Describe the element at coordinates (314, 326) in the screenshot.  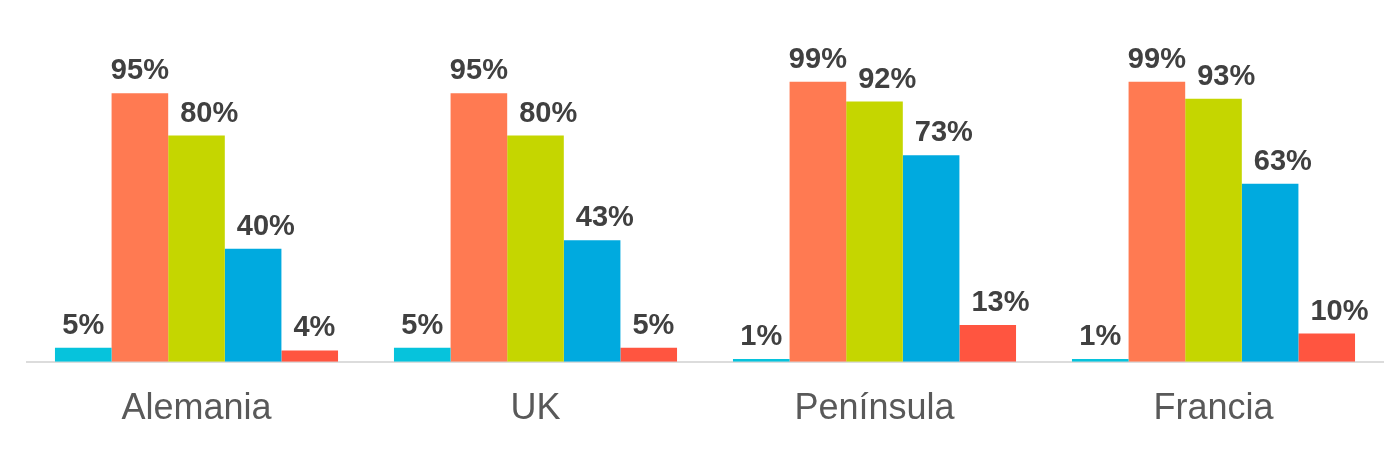
I see `data-label: 4%` at that location.